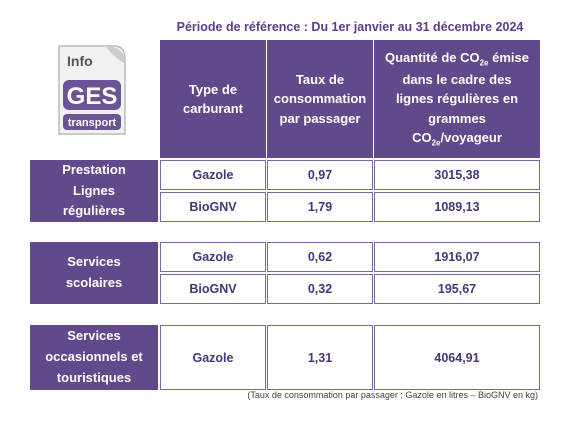  I want to click on header-cell: Taux de consommation par passager, so click(320, 99).